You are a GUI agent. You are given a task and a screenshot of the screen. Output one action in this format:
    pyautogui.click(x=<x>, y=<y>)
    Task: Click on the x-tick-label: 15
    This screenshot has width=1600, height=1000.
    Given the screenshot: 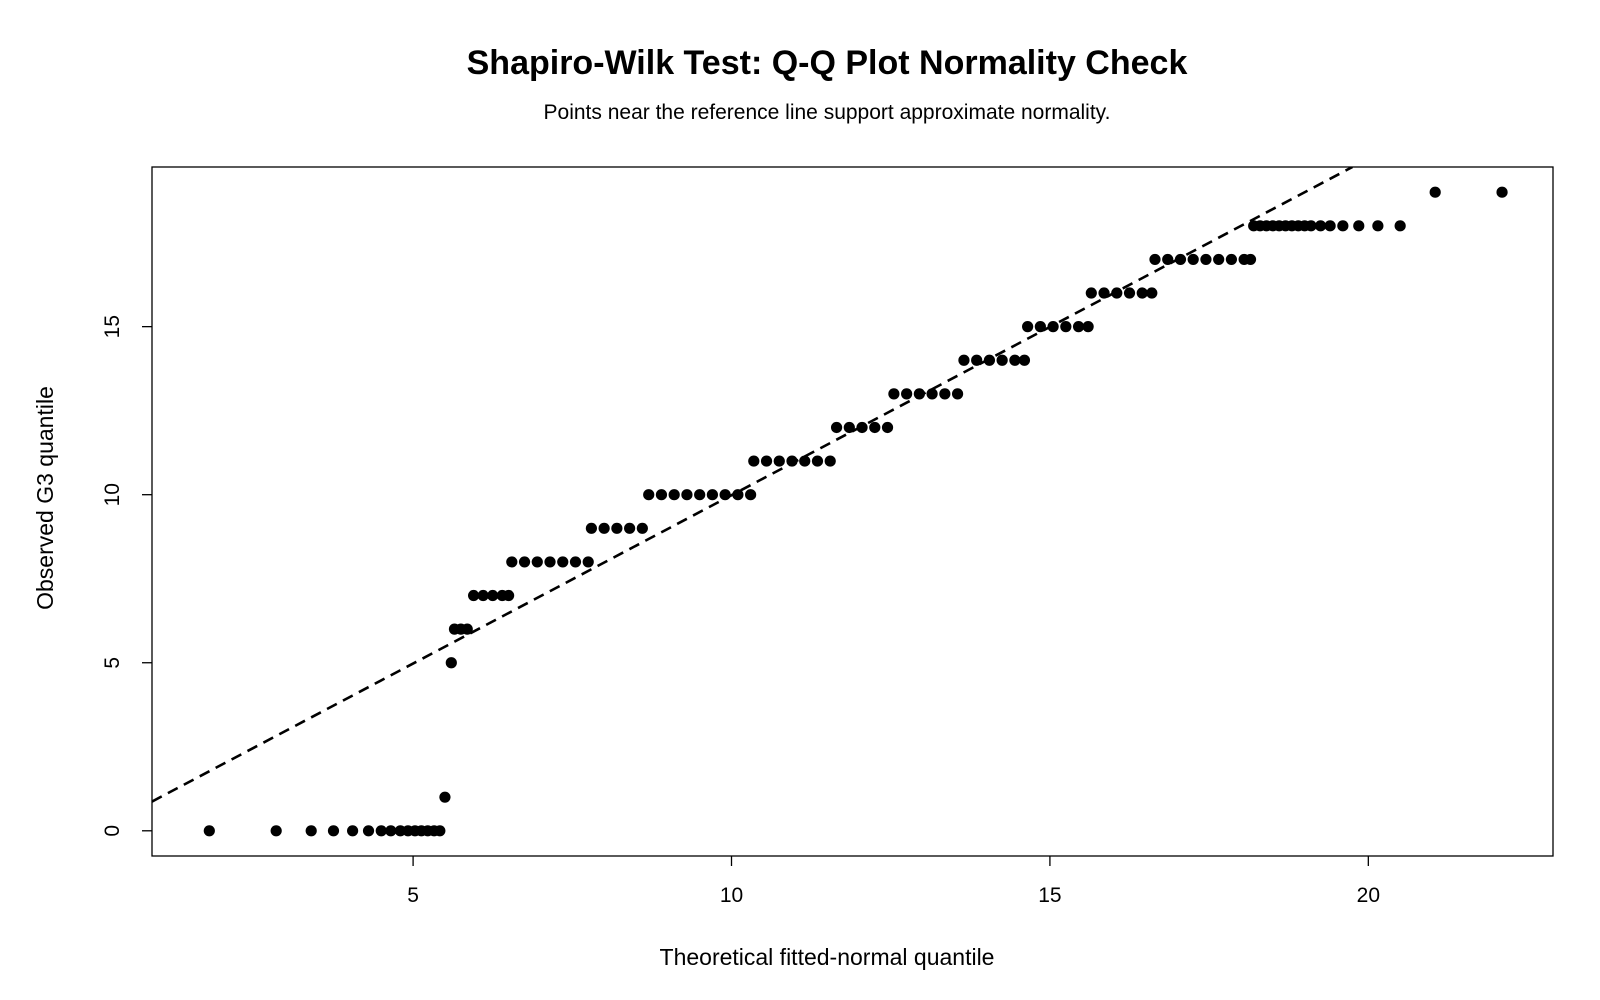 What is the action you would take?
    pyautogui.click(x=1049, y=895)
    